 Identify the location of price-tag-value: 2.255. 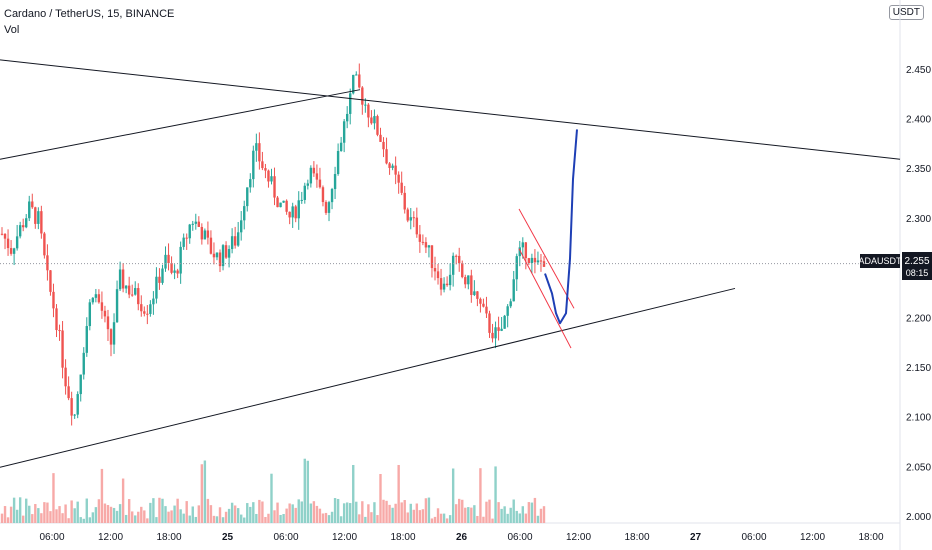
(916, 261).